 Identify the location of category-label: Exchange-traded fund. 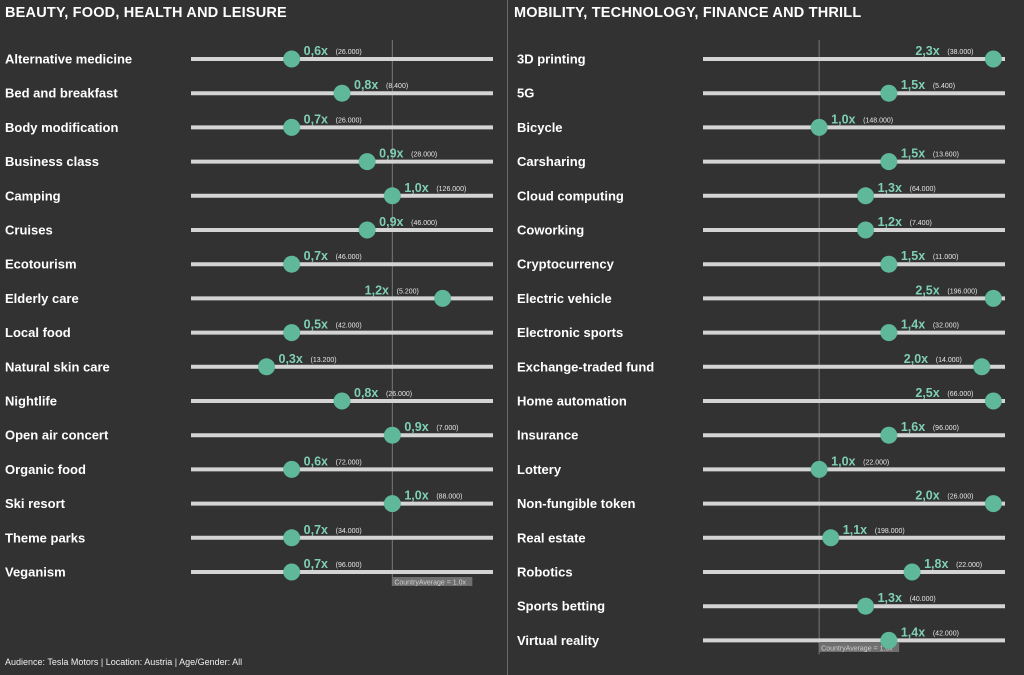
(585, 366).